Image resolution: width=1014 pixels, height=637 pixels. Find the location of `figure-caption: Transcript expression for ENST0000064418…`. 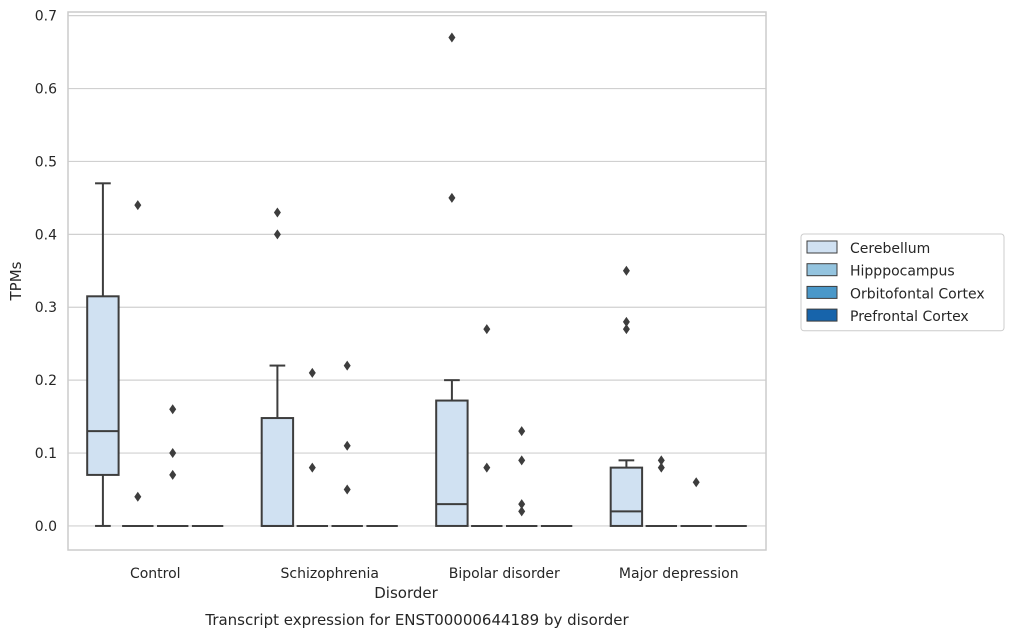

figure-caption: Transcript expression for ENST0000064418… is located at coordinates (416, 620).